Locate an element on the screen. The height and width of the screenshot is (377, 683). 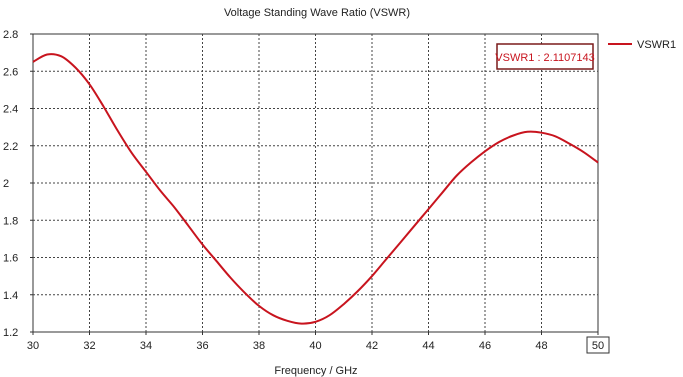
x-axis-ticks: 30 32 34 36 38 40 42 44 46 48 50 is located at coordinates (318, 343).